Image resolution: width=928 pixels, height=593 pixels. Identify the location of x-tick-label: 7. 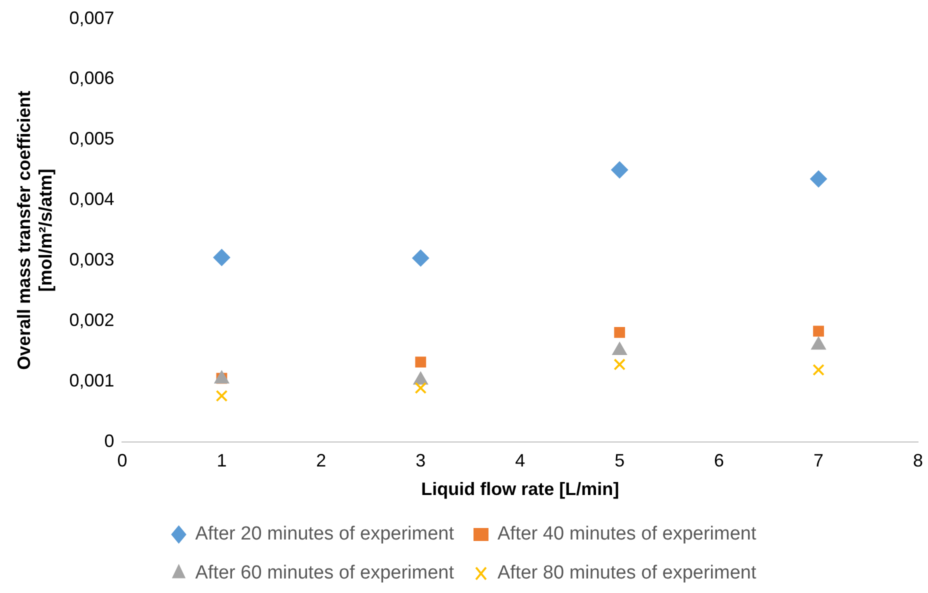
(819, 460).